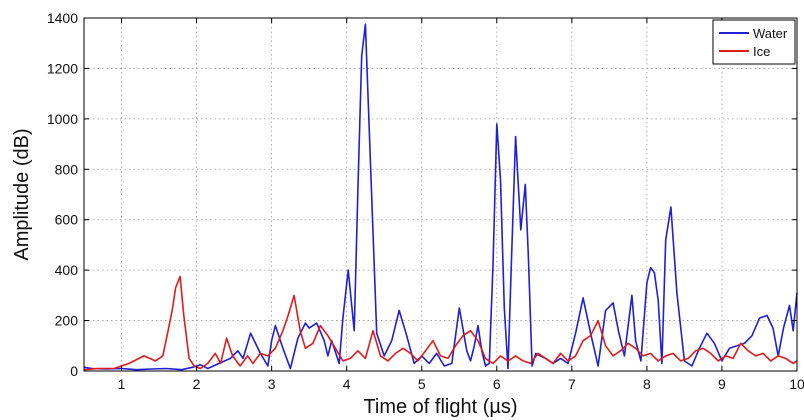 This screenshot has height=420, width=804. I want to click on legend-box, so click(754, 42).